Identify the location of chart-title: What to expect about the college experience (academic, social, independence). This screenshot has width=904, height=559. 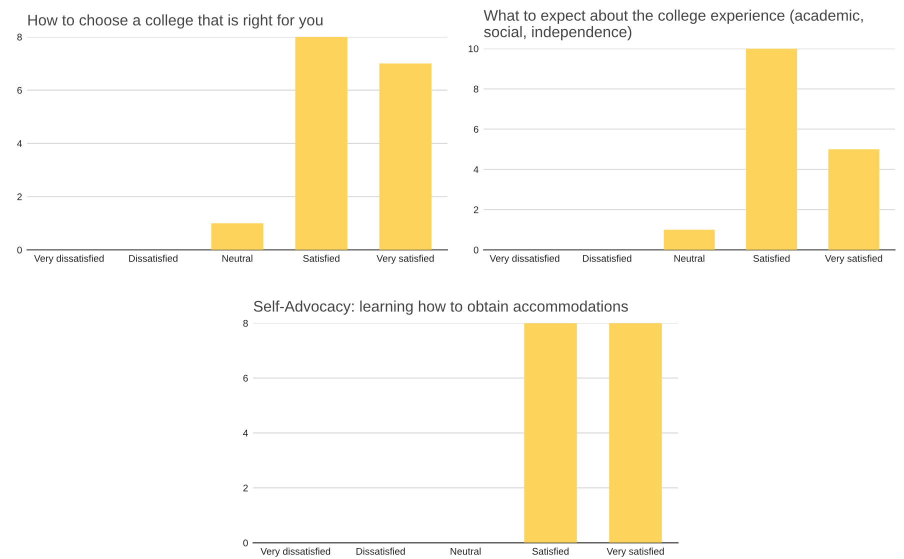
(673, 25).